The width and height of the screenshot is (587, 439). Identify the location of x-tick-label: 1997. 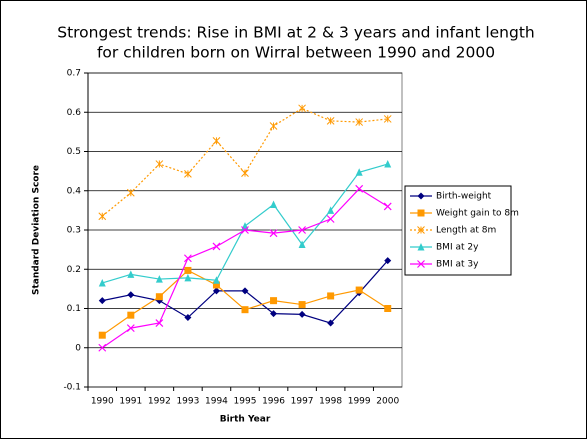
(302, 402).